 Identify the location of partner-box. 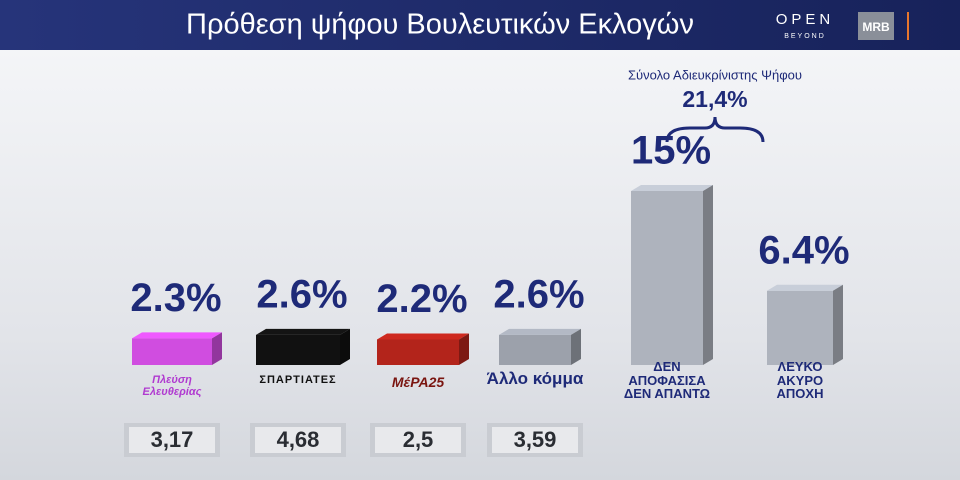
(876, 26).